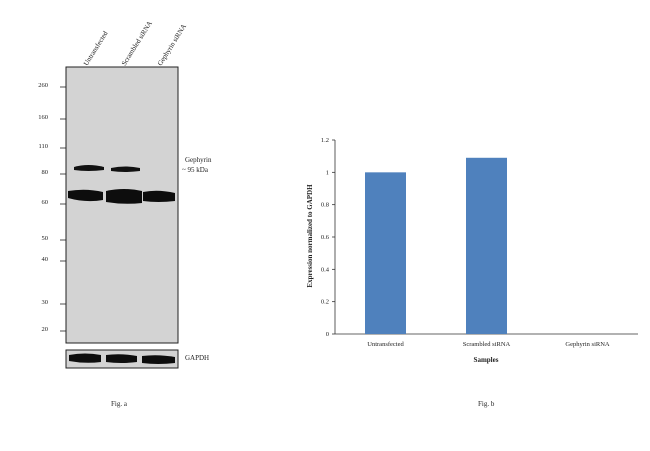 This screenshot has width=650, height=451. Describe the element at coordinates (327, 172) in the screenshot. I see `y-tick-label: 1` at that location.